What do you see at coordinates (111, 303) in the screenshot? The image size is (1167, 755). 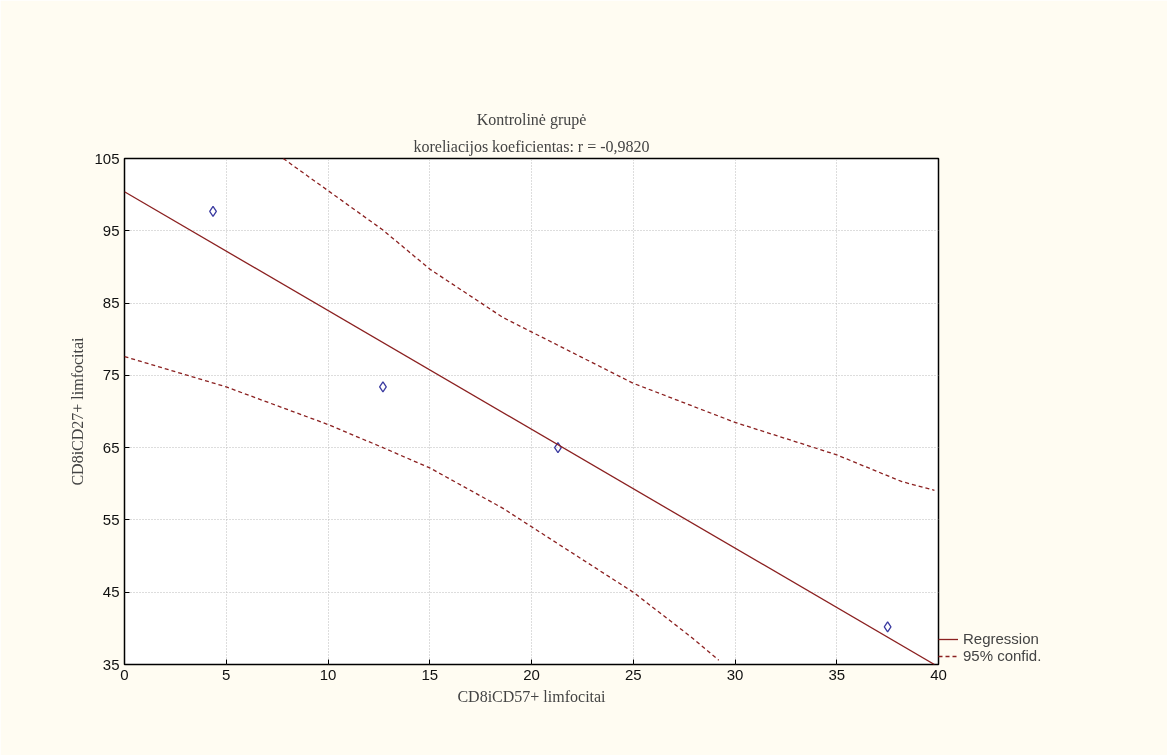 I see `y-tick-label: 85` at bounding box center [111, 303].